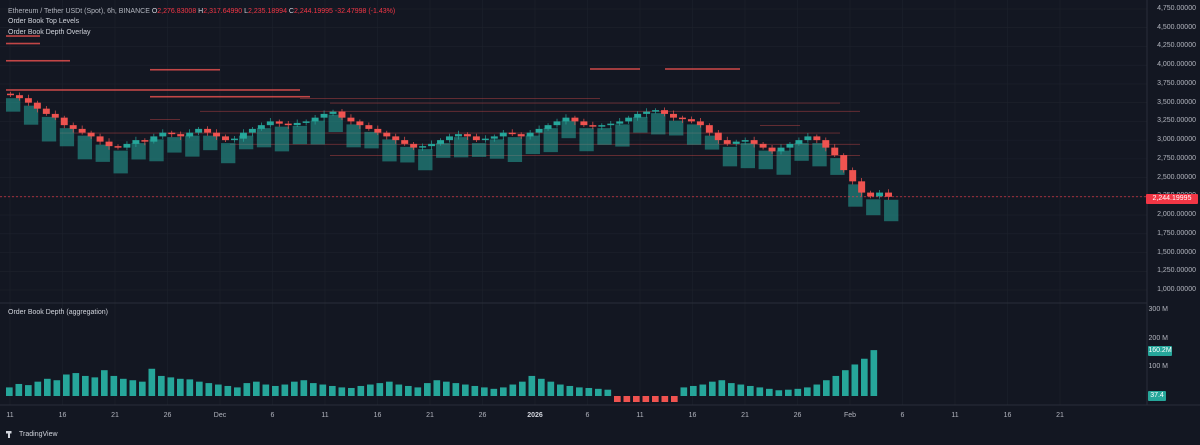  I want to click on time-axis-label: 6, so click(272, 415).